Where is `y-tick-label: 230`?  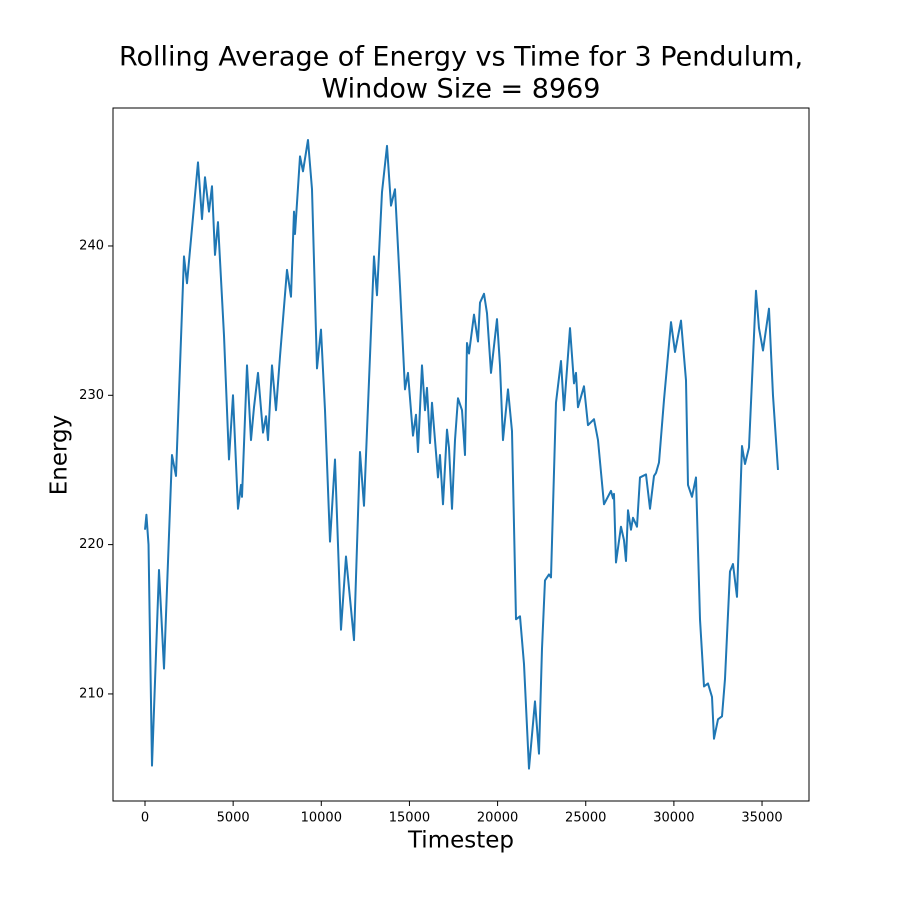
y-tick-label: 230 is located at coordinates (91, 395).